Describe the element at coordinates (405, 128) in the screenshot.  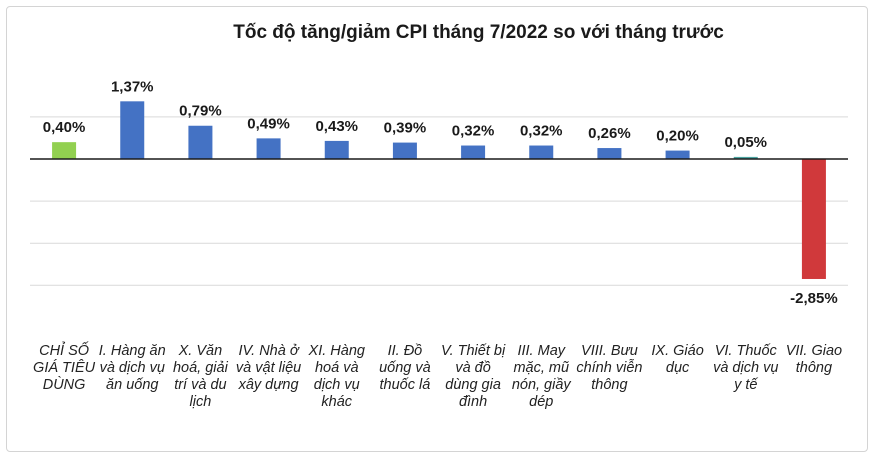
I see `data-label-5: 0,39%` at that location.